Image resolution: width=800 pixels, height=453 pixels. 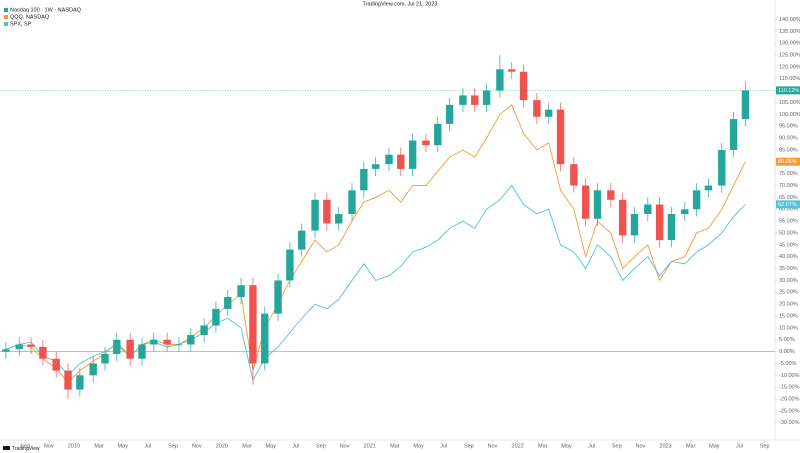 What do you see at coordinates (789, 32) in the screenshot?
I see `y-tick-label: 135.00%` at bounding box center [789, 32].